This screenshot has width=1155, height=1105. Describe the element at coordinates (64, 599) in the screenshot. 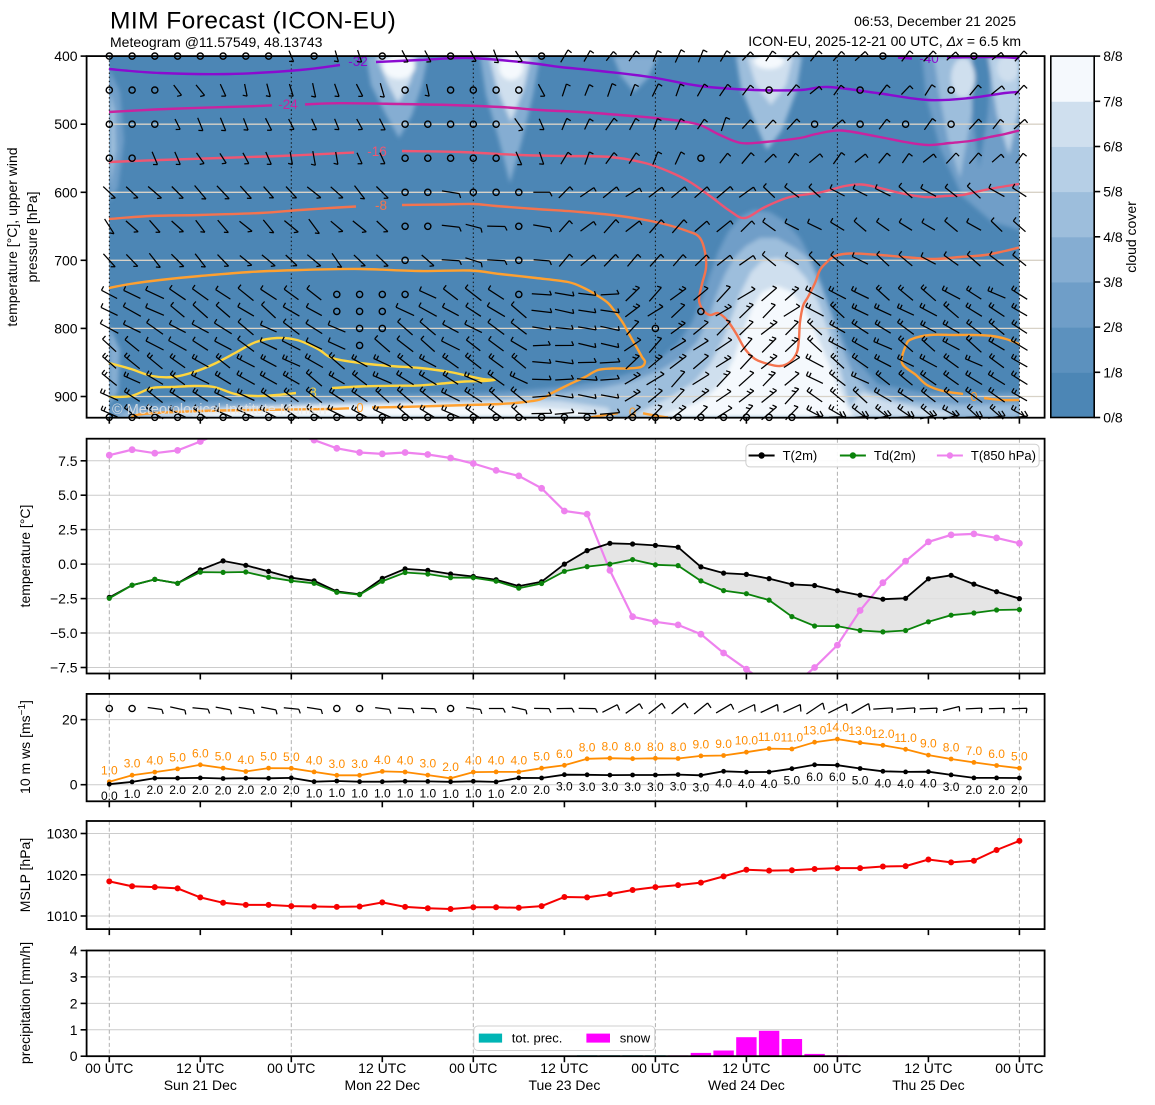

I see `svg-text: −2.5` at that location.